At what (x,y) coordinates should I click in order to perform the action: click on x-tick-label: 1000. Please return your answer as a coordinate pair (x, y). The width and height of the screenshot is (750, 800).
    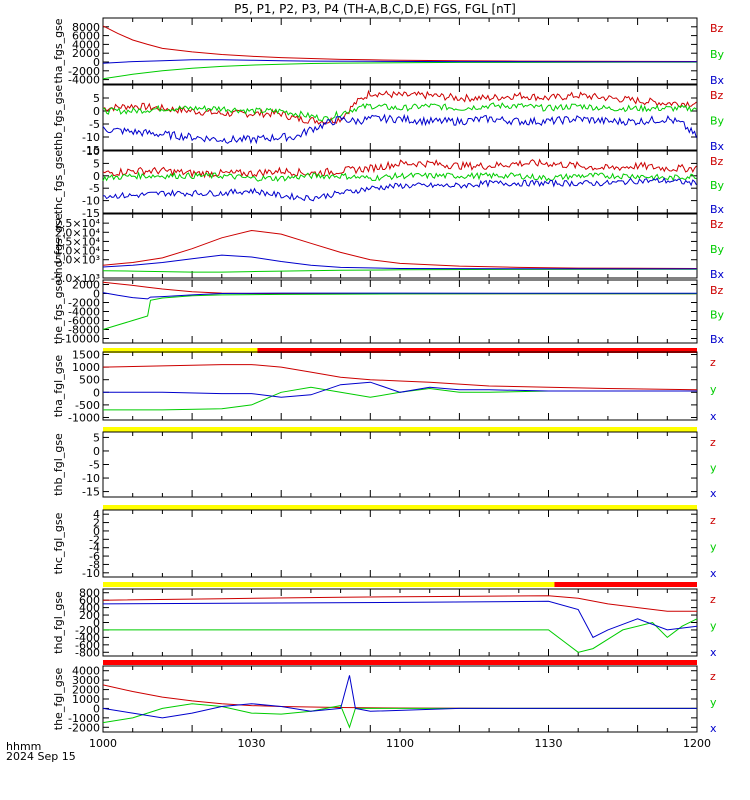
    Looking at the image, I should click on (103, 743).